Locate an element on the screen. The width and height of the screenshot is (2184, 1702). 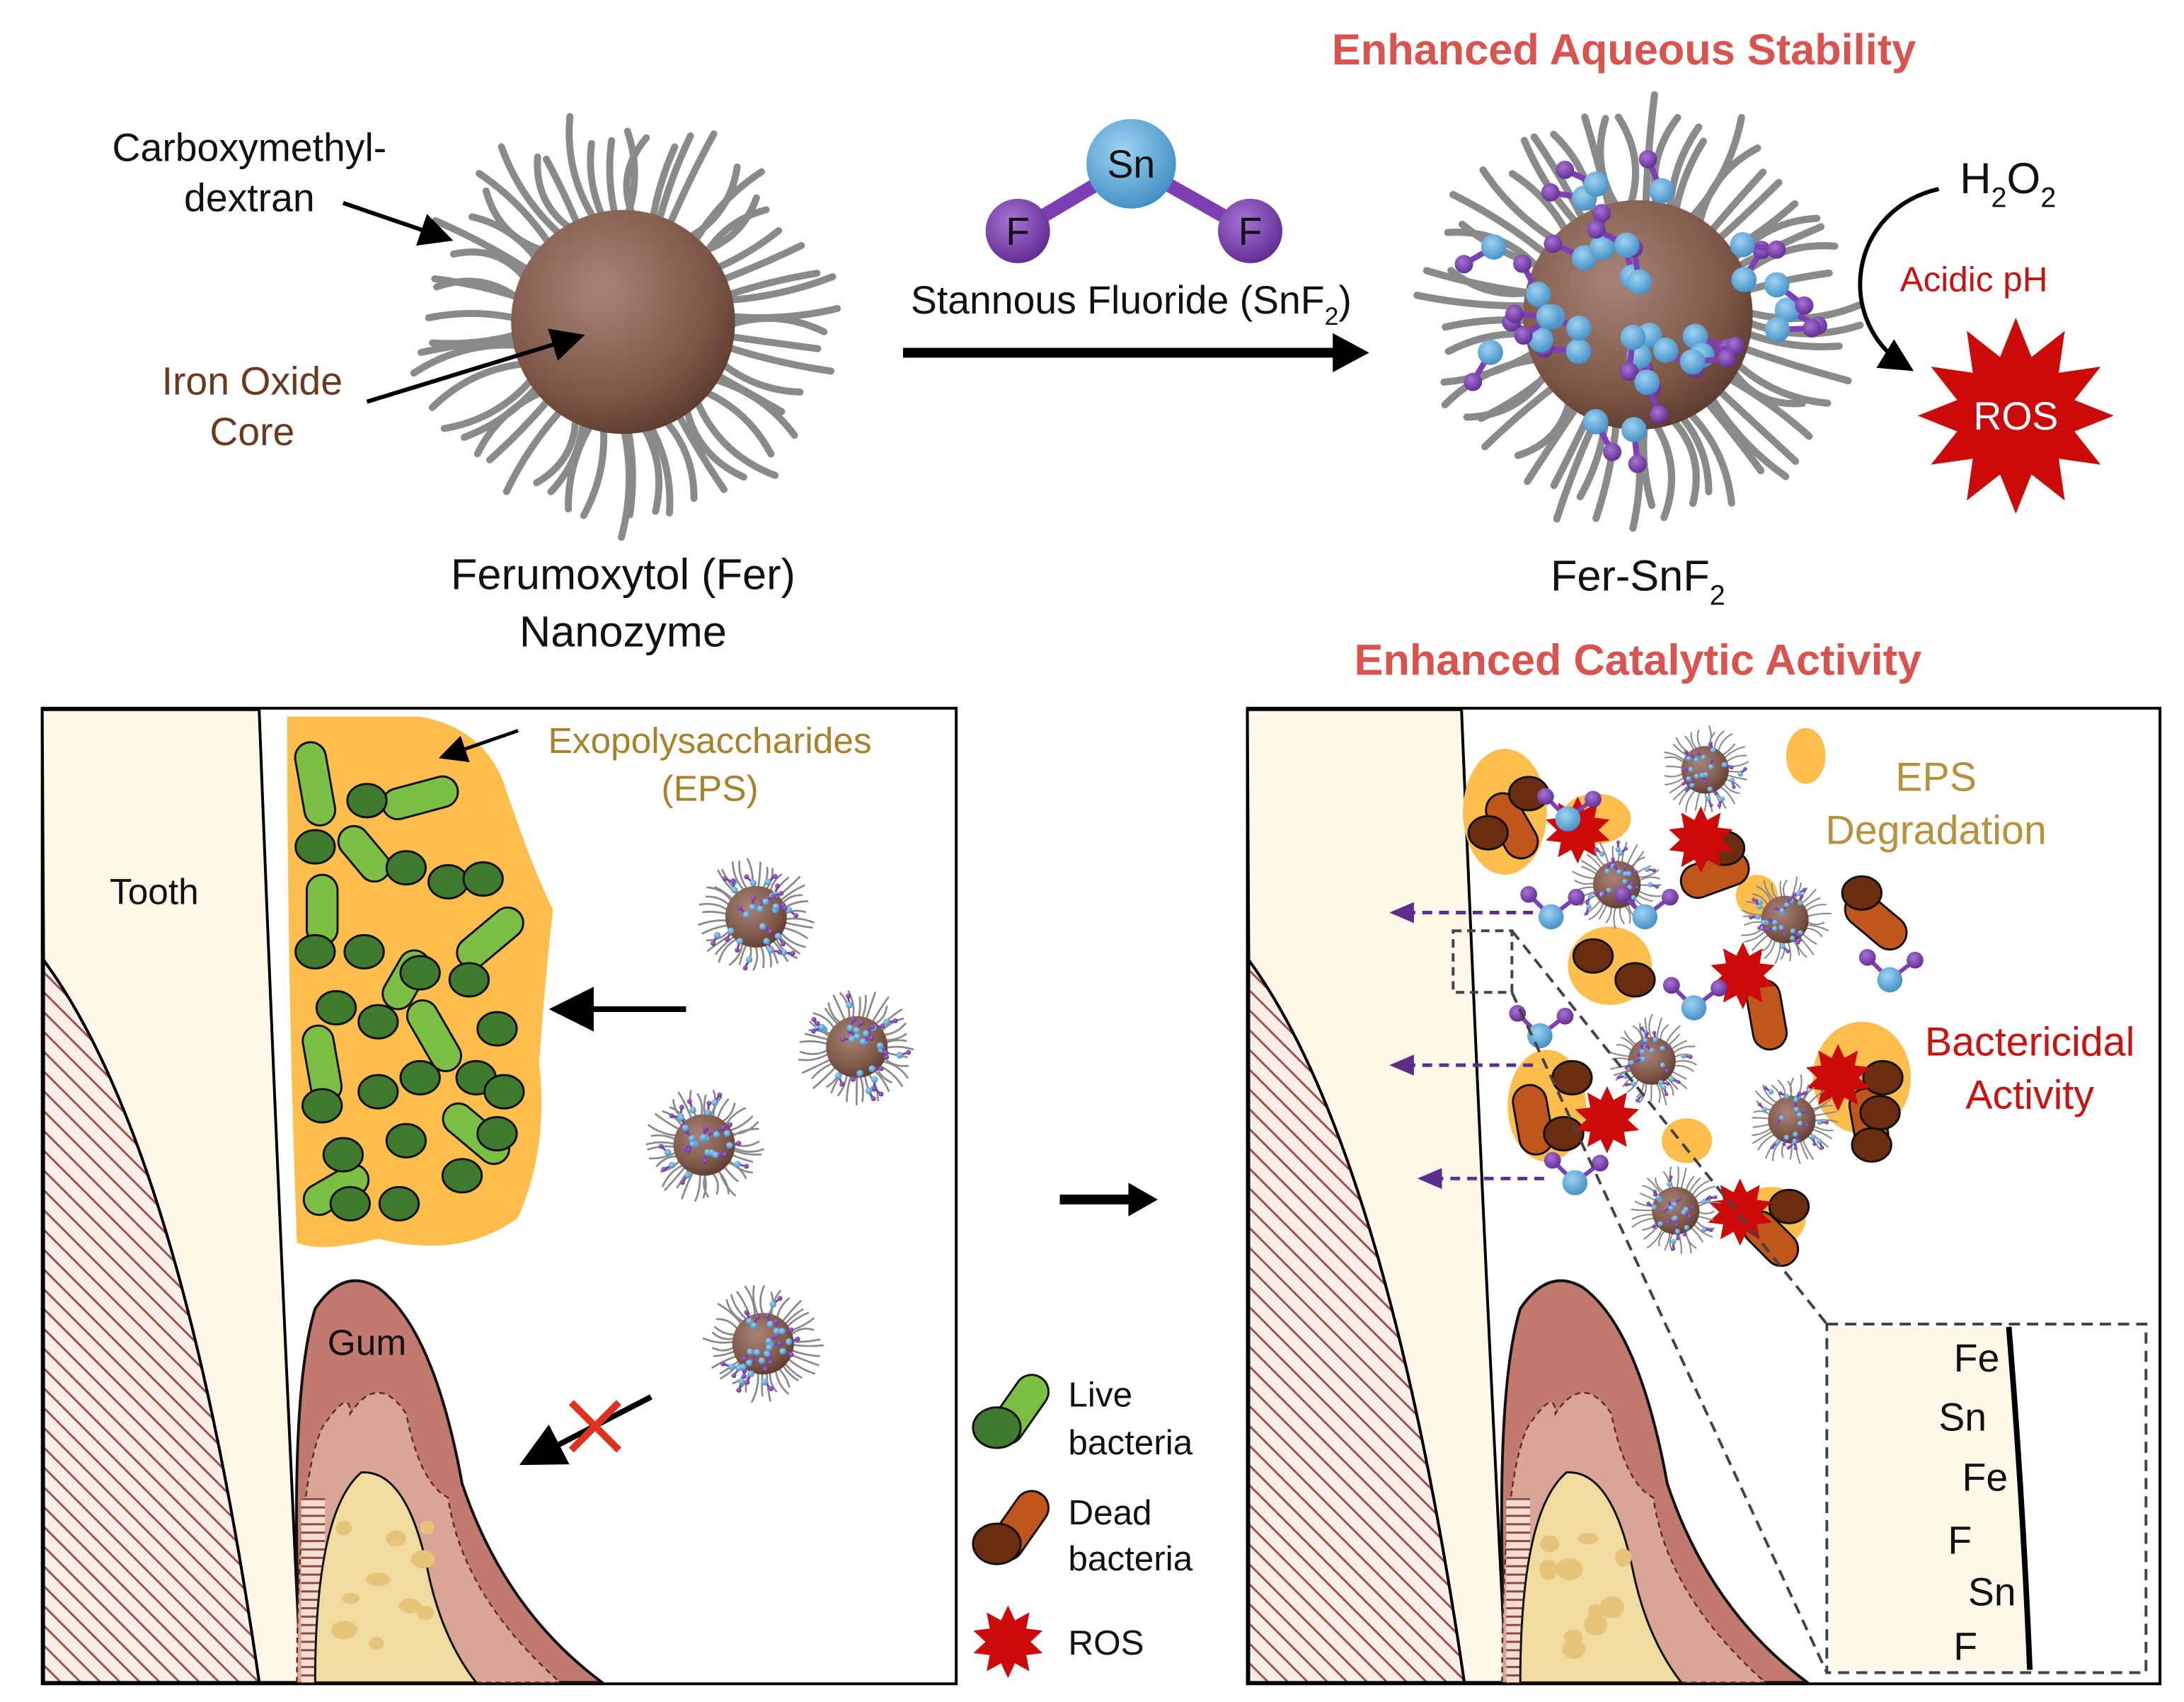
ros-star is located at coordinates (1838, 1078).